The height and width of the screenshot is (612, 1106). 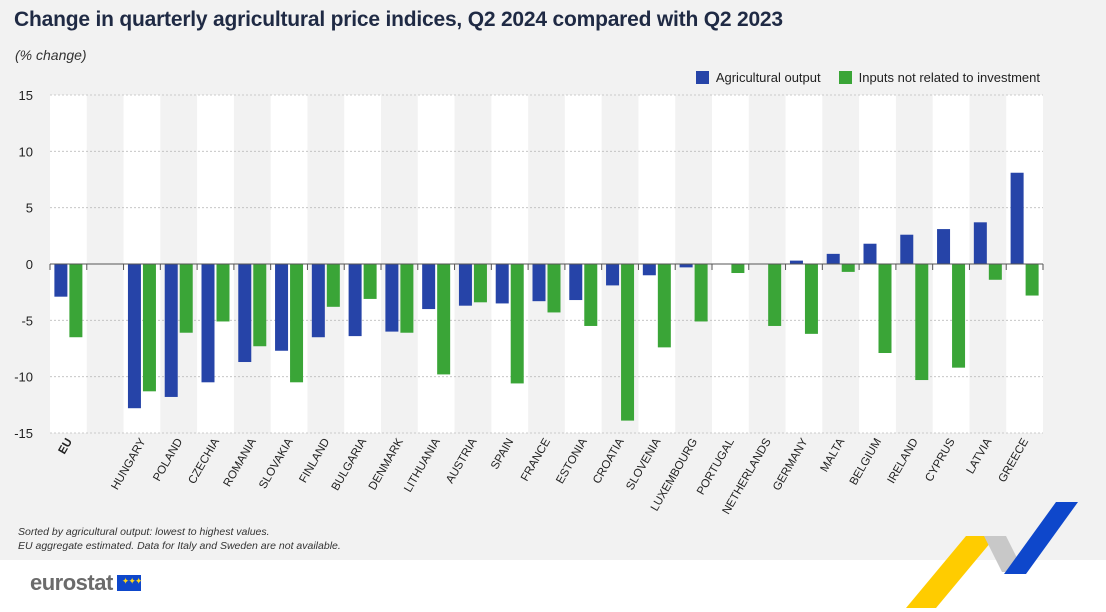 What do you see at coordinates (768, 77) in the screenshot?
I see `legend-label-output: Agricultural output` at bounding box center [768, 77].